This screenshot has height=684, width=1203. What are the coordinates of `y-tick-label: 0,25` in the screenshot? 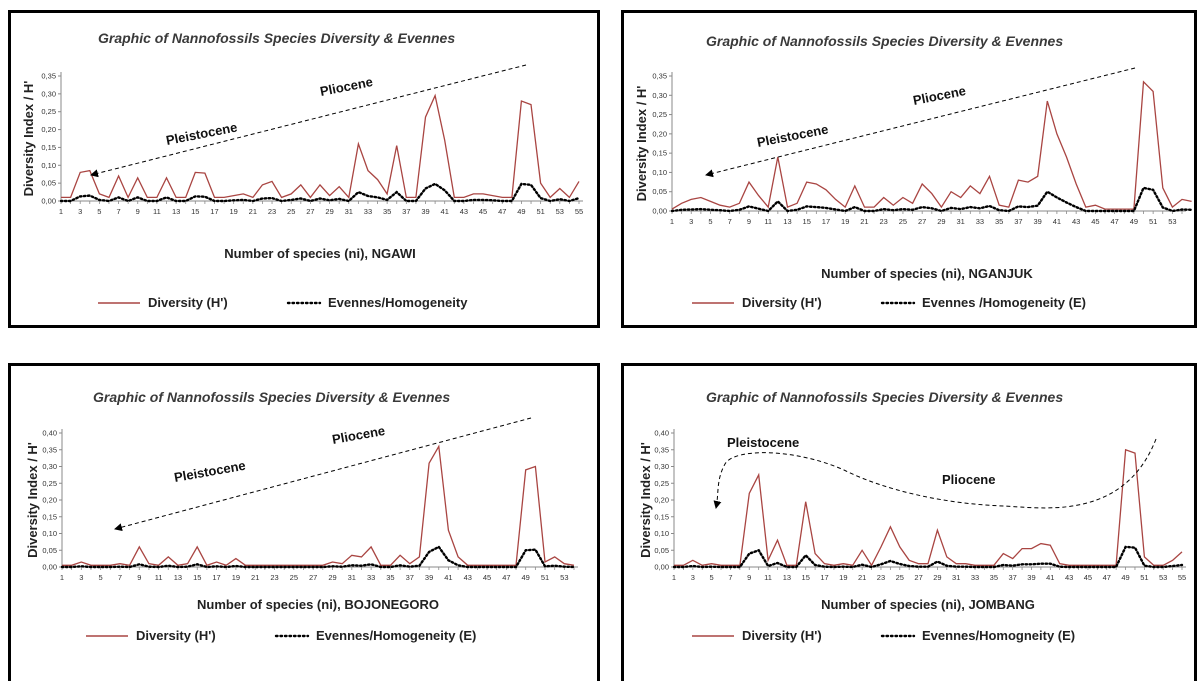 It's located at (49, 483).